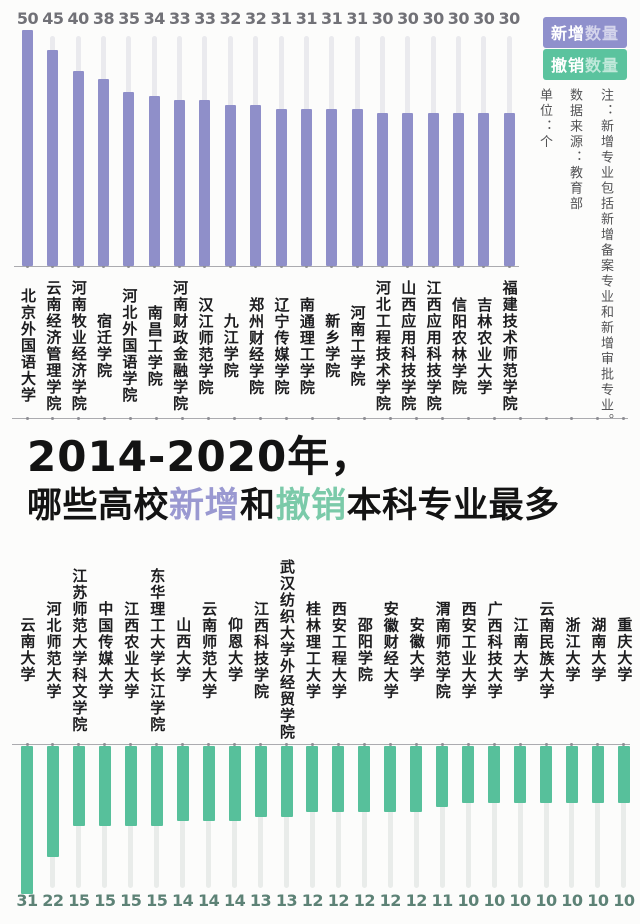 Image resolution: width=640 pixels, height=924 pixels. I want to click on new-majors-category-label: 南通理工学院, so click(306, 346).